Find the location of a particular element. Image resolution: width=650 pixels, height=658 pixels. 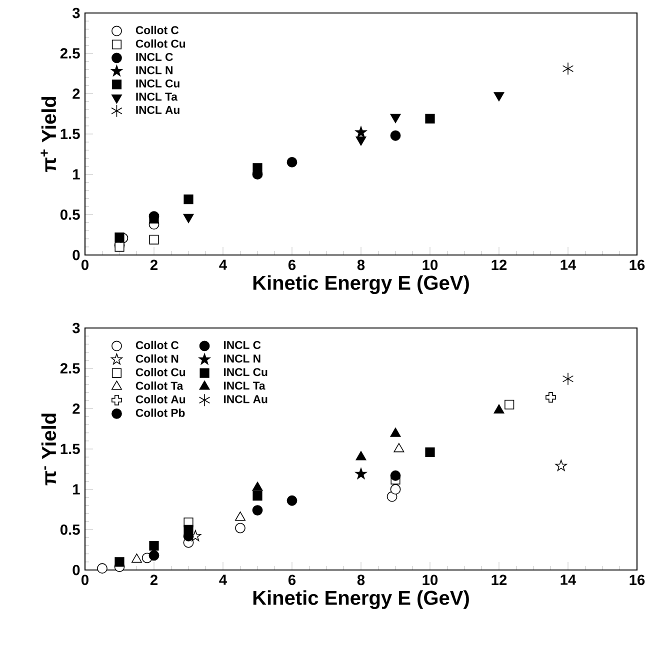

legend-label: Collot Au is located at coordinates (161, 399).